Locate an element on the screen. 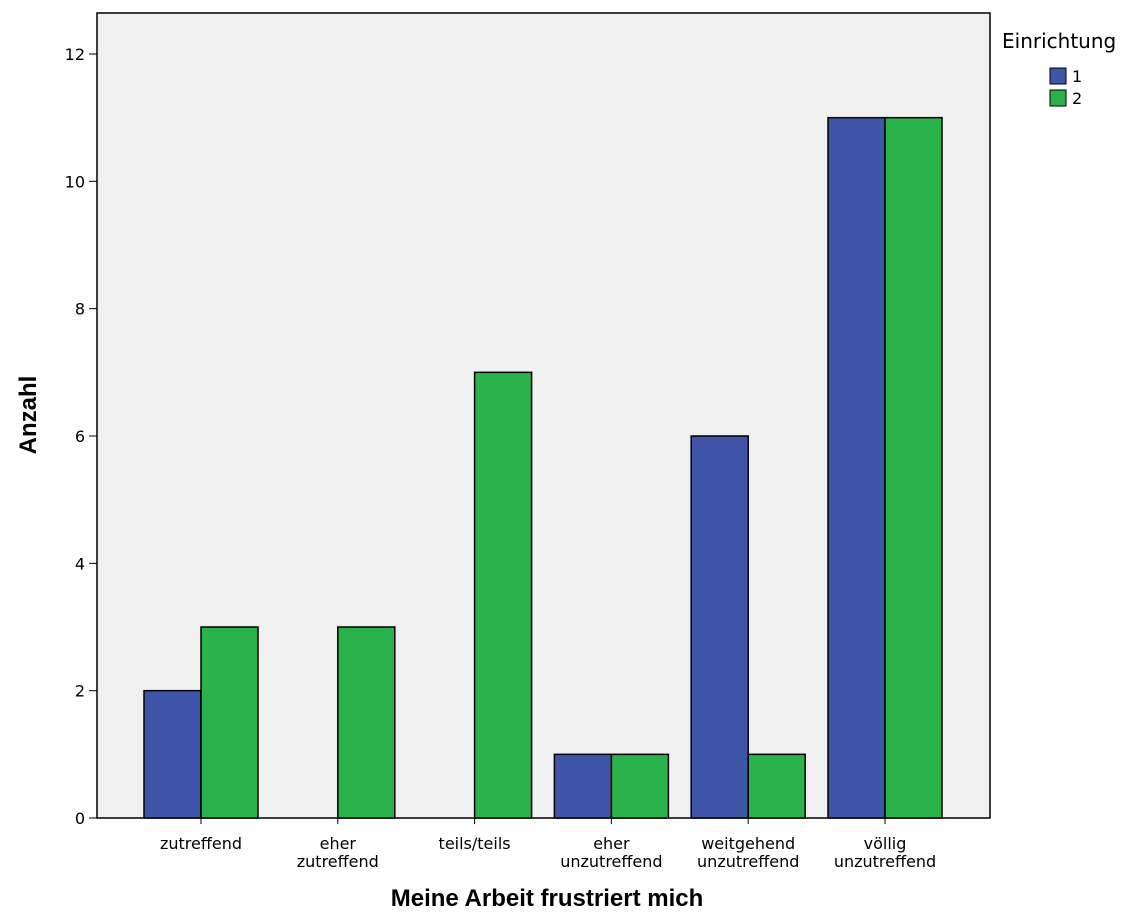 Image resolution: width=1146 pixels, height=920 pixels. y-tick-label: 0 is located at coordinates (80, 818).